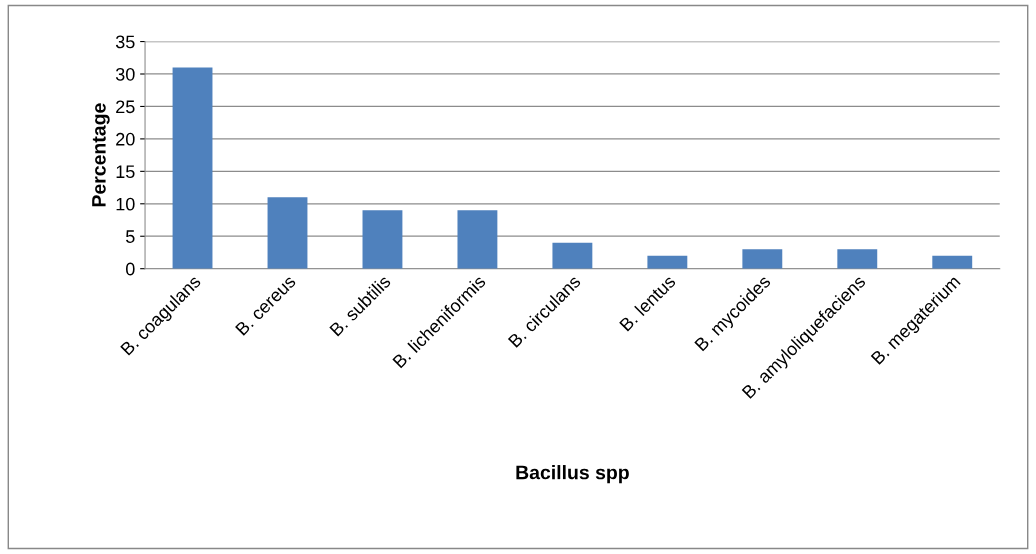 Image resolution: width=1036 pixels, height=554 pixels. I want to click on y-tick-label: 35, so click(125, 42).